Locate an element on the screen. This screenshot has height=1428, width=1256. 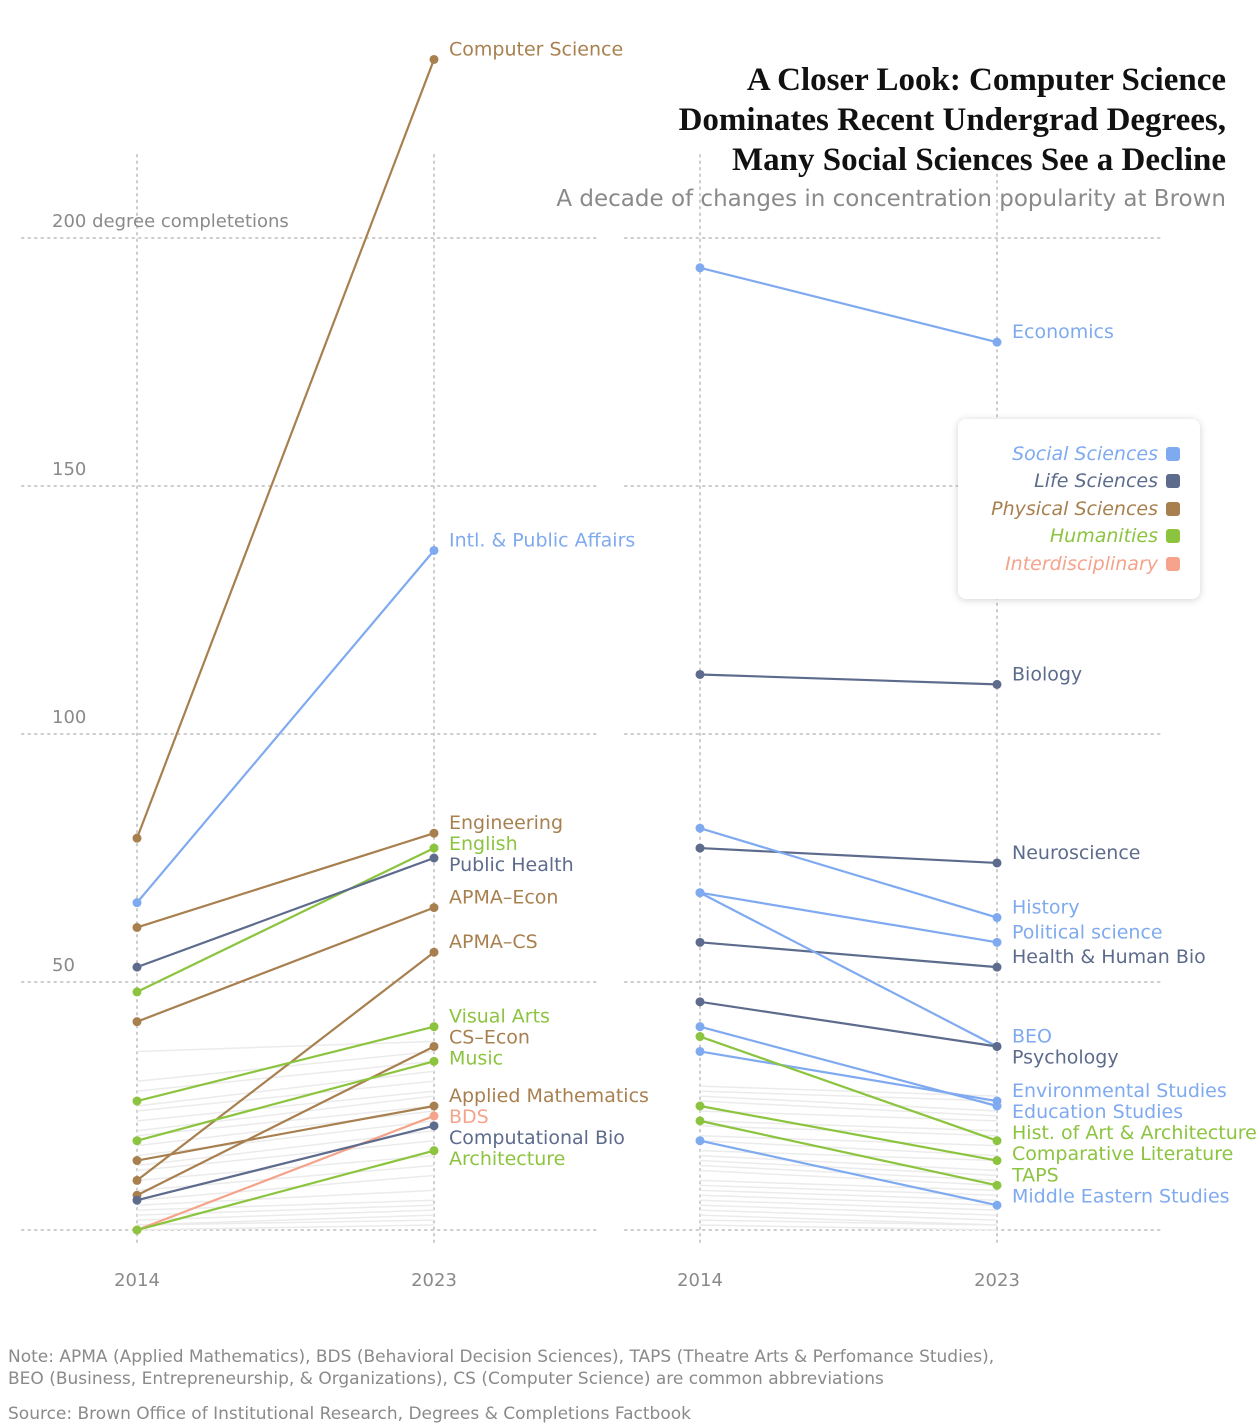
series-label: Architecture is located at coordinates (507, 1159).